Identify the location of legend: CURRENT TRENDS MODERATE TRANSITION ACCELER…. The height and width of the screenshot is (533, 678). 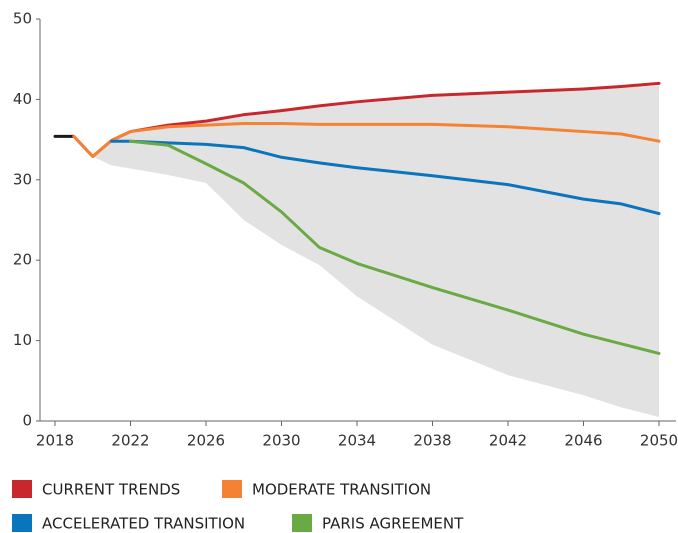
(238, 506).